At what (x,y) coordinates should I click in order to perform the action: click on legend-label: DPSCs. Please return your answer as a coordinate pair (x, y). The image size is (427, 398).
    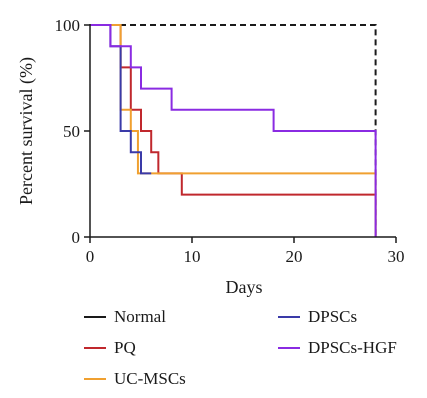
    Looking at the image, I should click on (332, 316).